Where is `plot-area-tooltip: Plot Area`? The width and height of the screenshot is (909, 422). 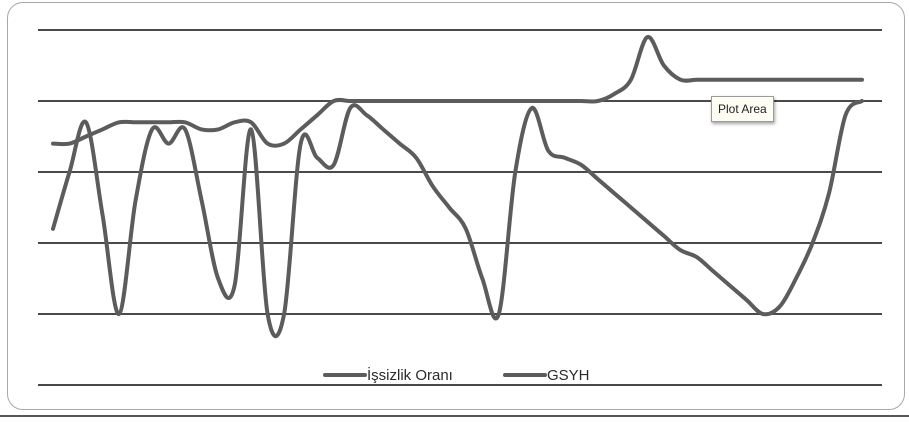 plot-area-tooltip: Plot Area is located at coordinates (742, 109).